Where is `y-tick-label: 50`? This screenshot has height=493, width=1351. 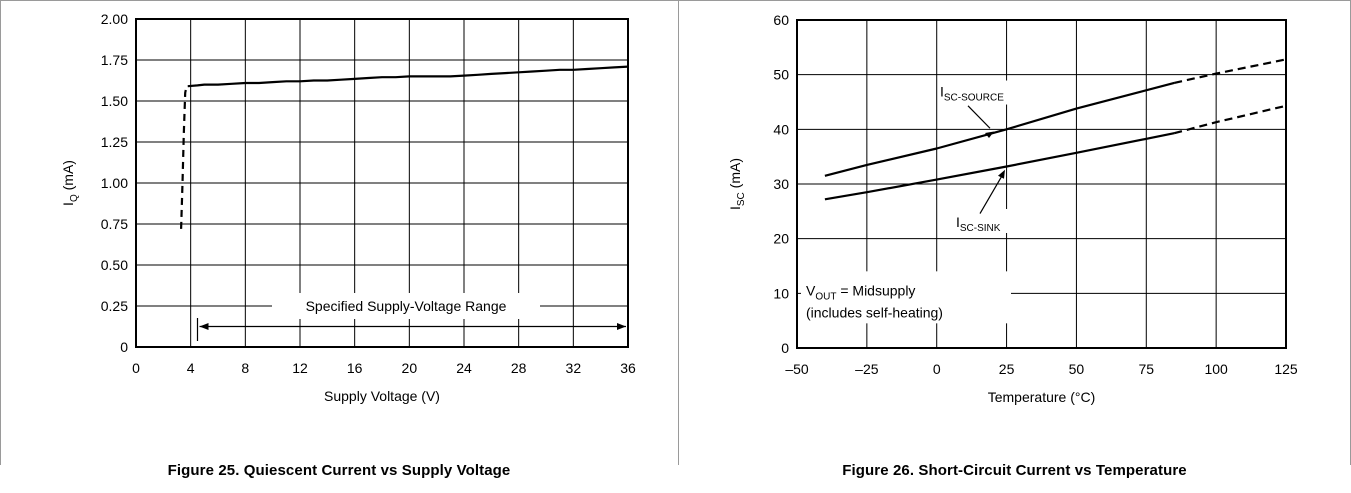
y-tick-label: 50 is located at coordinates (781, 75).